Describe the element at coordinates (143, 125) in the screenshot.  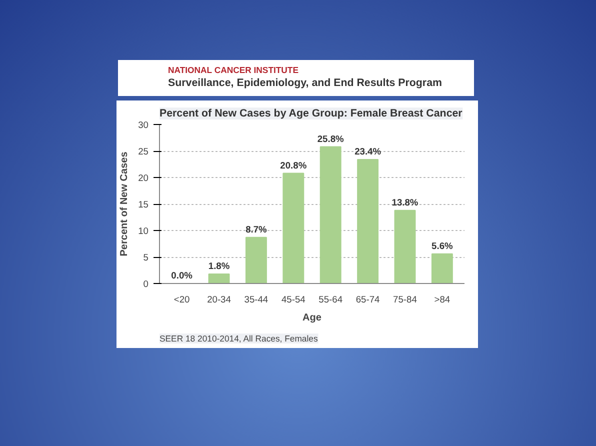
I see `y-tick-label: 30` at that location.